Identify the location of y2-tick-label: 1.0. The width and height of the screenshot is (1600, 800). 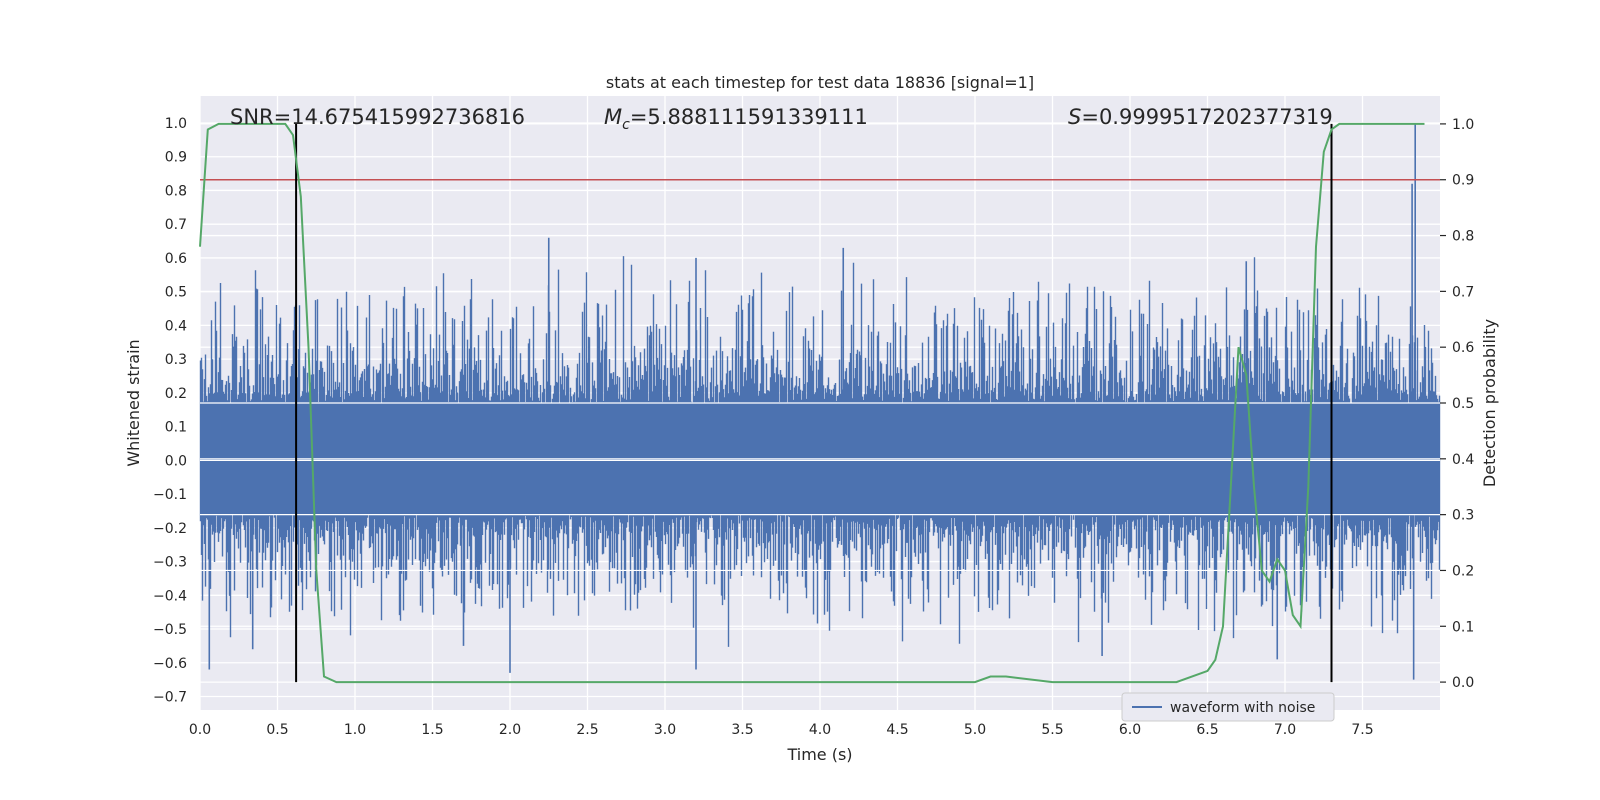
(1463, 125).